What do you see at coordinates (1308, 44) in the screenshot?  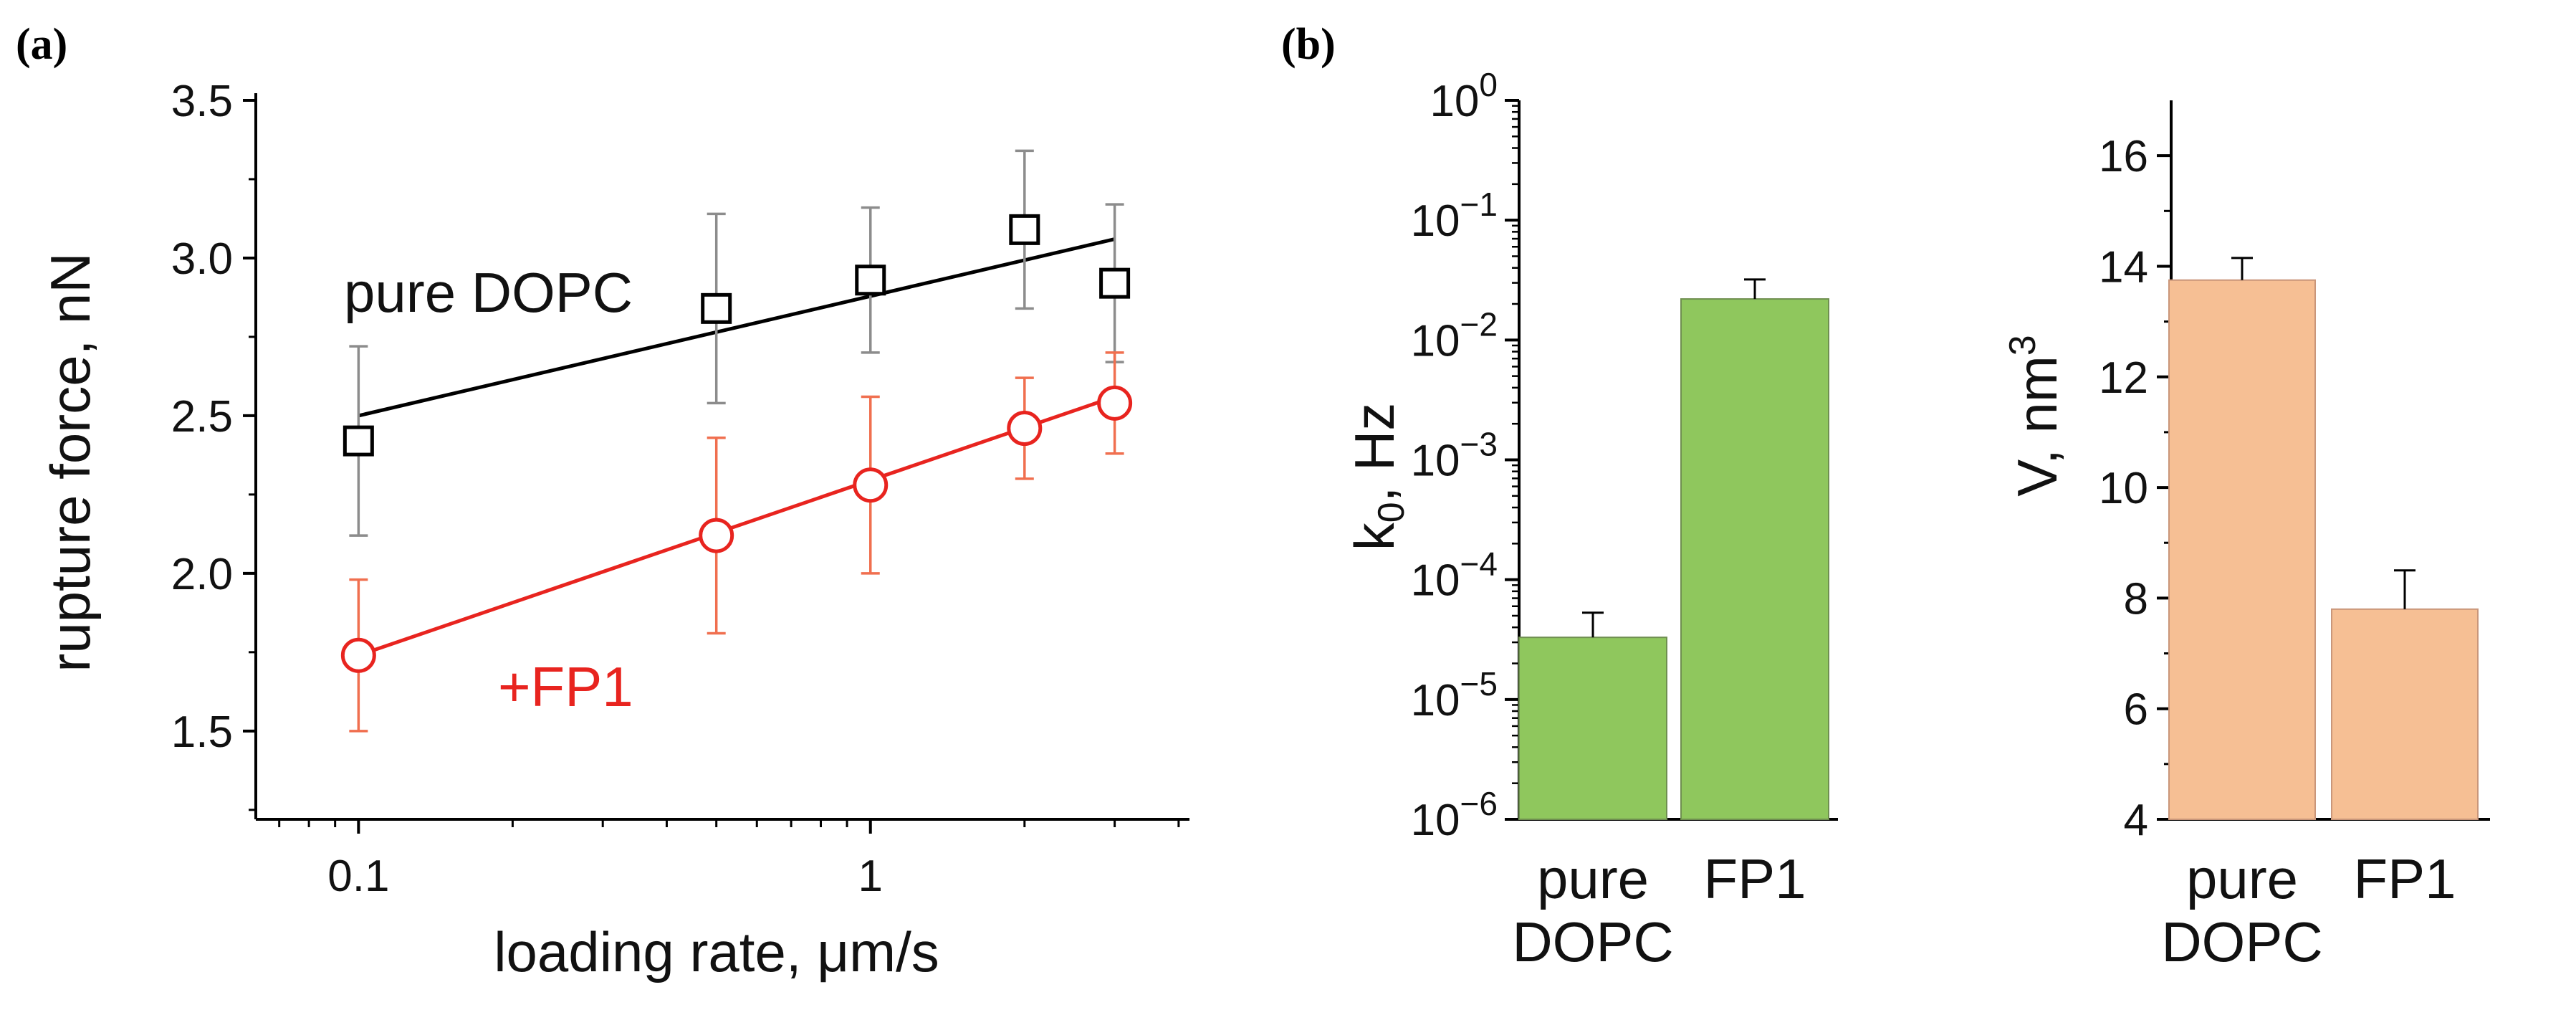 I see `panel-b-label: (b)` at bounding box center [1308, 44].